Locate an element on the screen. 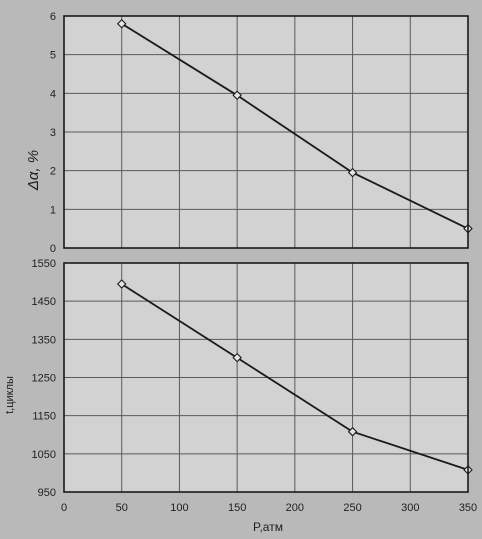  bot-x-tick-label: 350 is located at coordinates (468, 508).